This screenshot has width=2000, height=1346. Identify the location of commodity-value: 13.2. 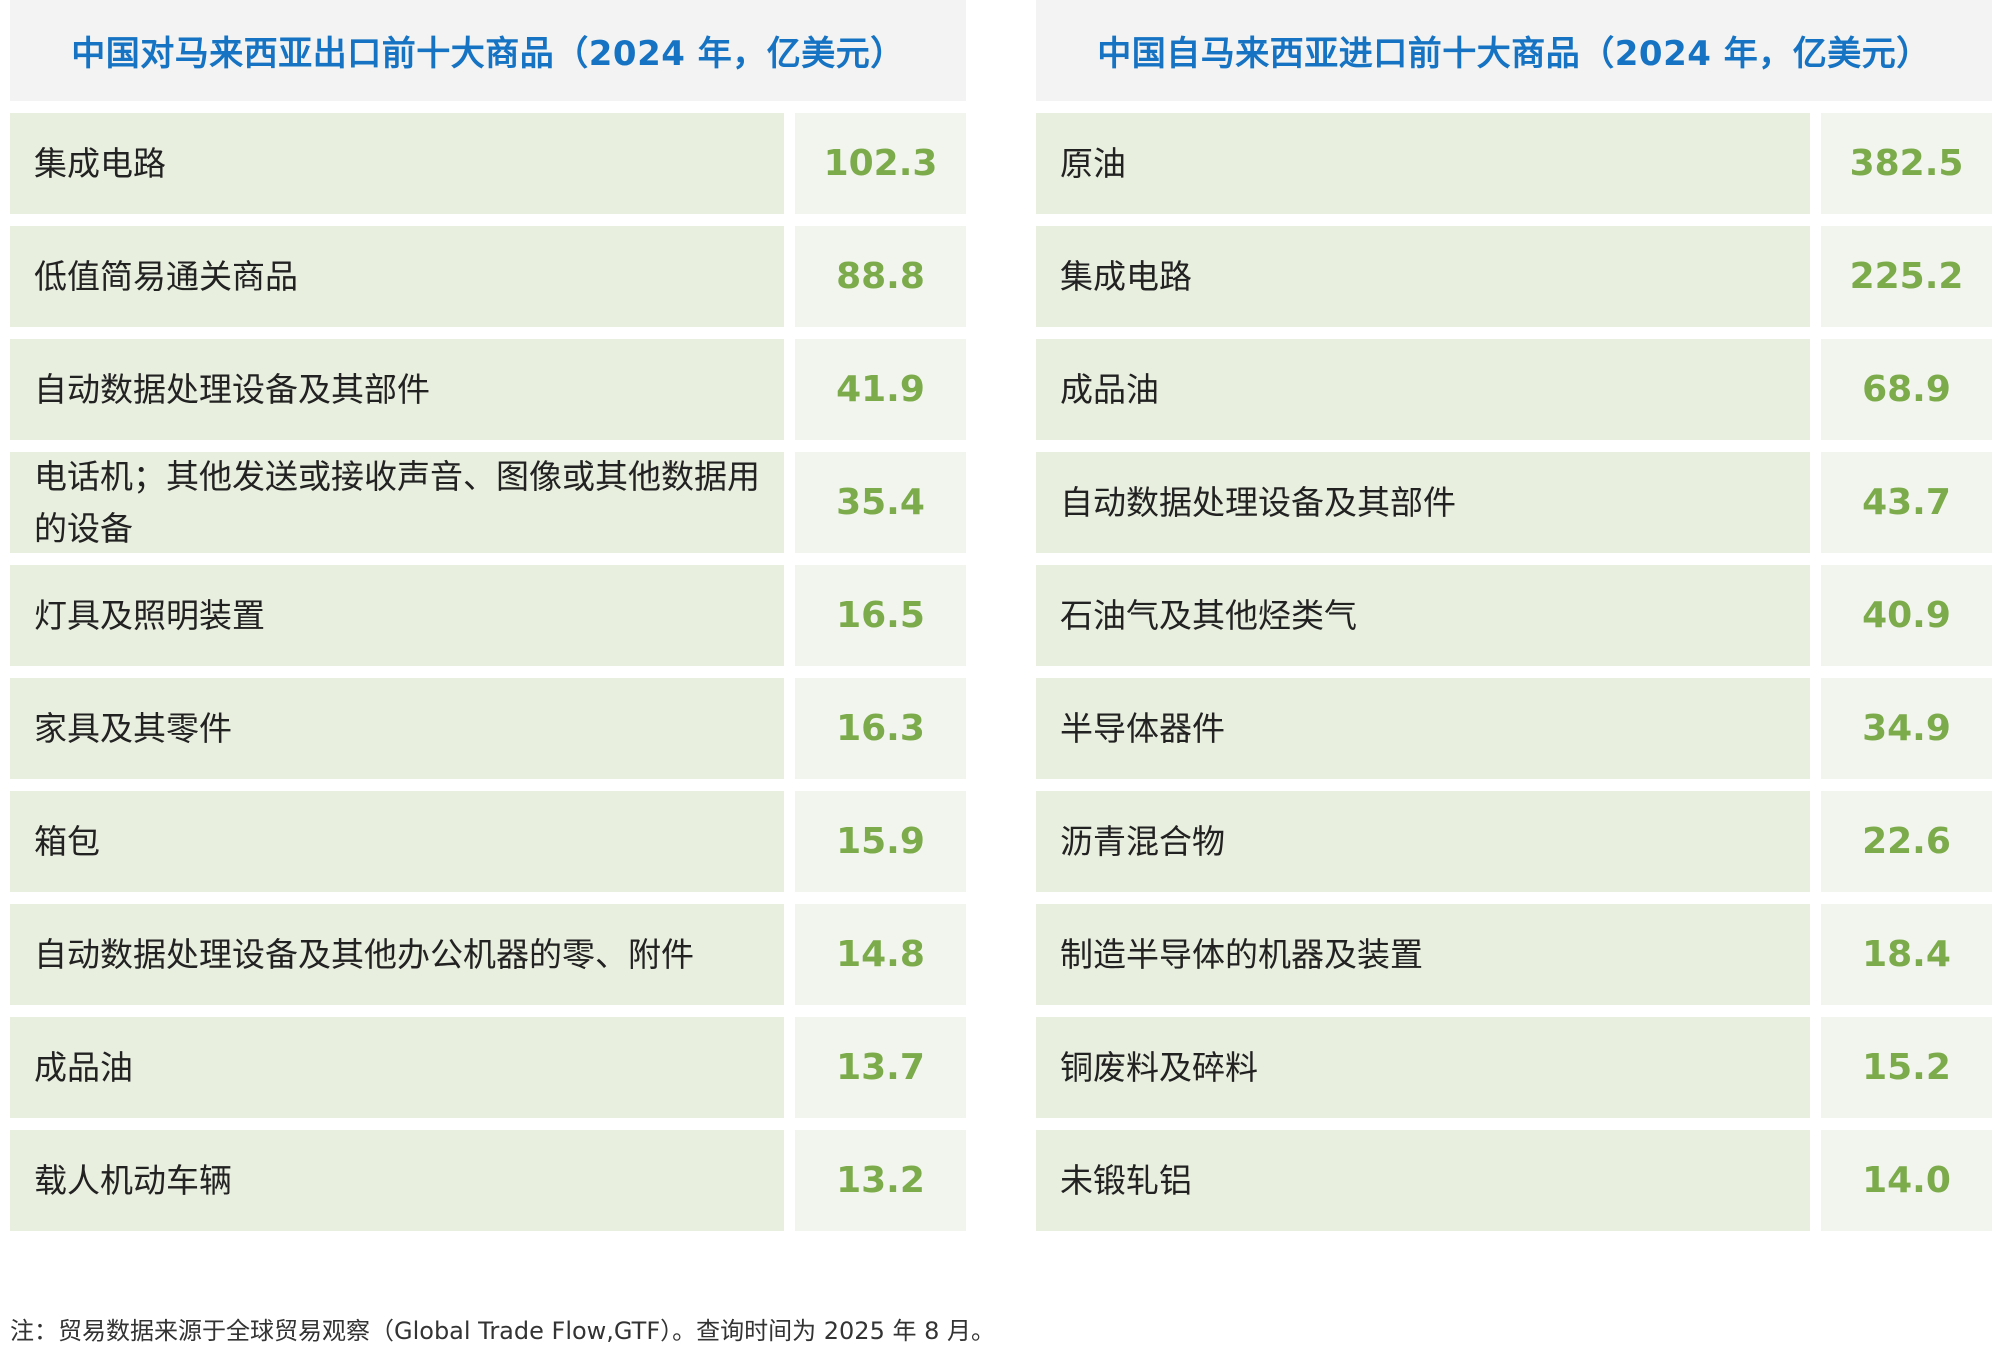
(880, 1180).